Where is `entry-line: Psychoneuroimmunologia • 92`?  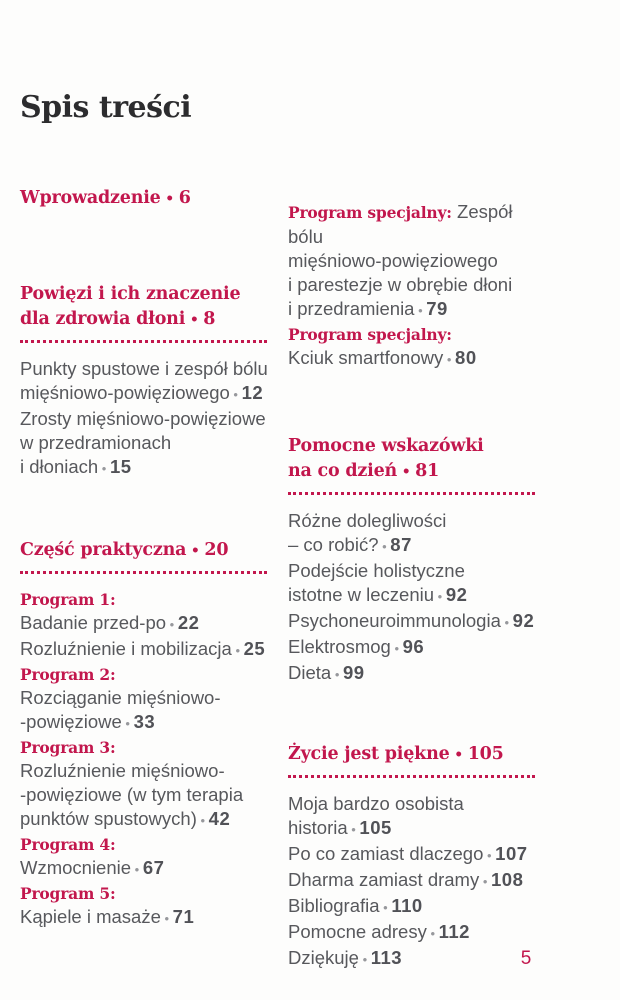 entry-line: Psychoneuroimmunologia • 92 is located at coordinates (411, 620).